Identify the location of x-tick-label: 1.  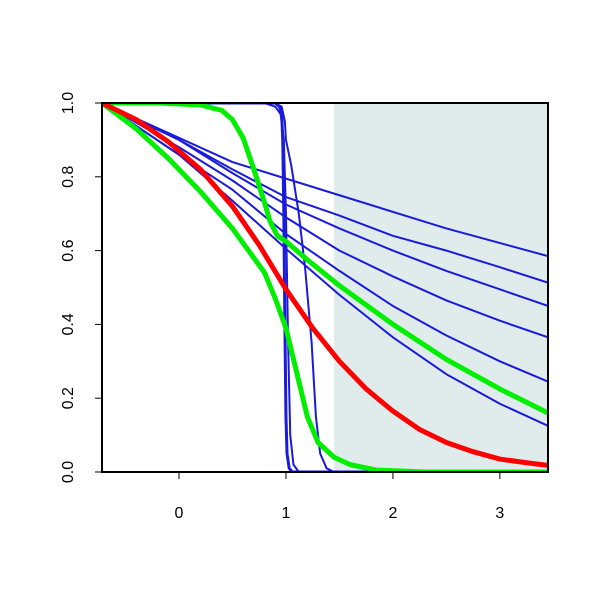
(286, 513).